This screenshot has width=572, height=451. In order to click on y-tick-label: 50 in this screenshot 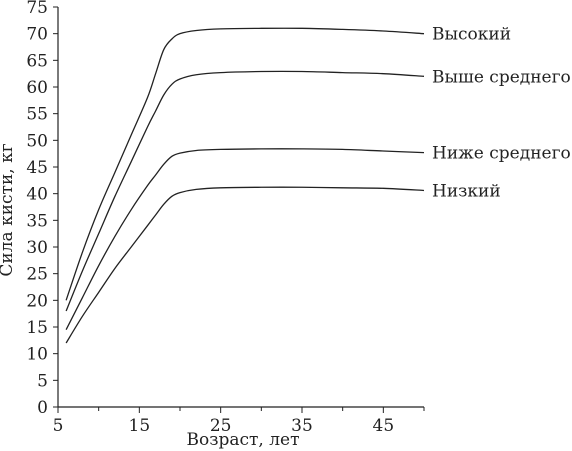, I will do `click(37, 141)`.